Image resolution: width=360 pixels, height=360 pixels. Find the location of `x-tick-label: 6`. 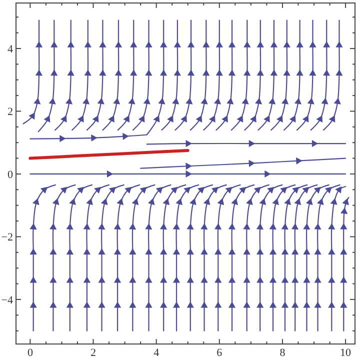

x-tick-label: 6 is located at coordinates (219, 353).